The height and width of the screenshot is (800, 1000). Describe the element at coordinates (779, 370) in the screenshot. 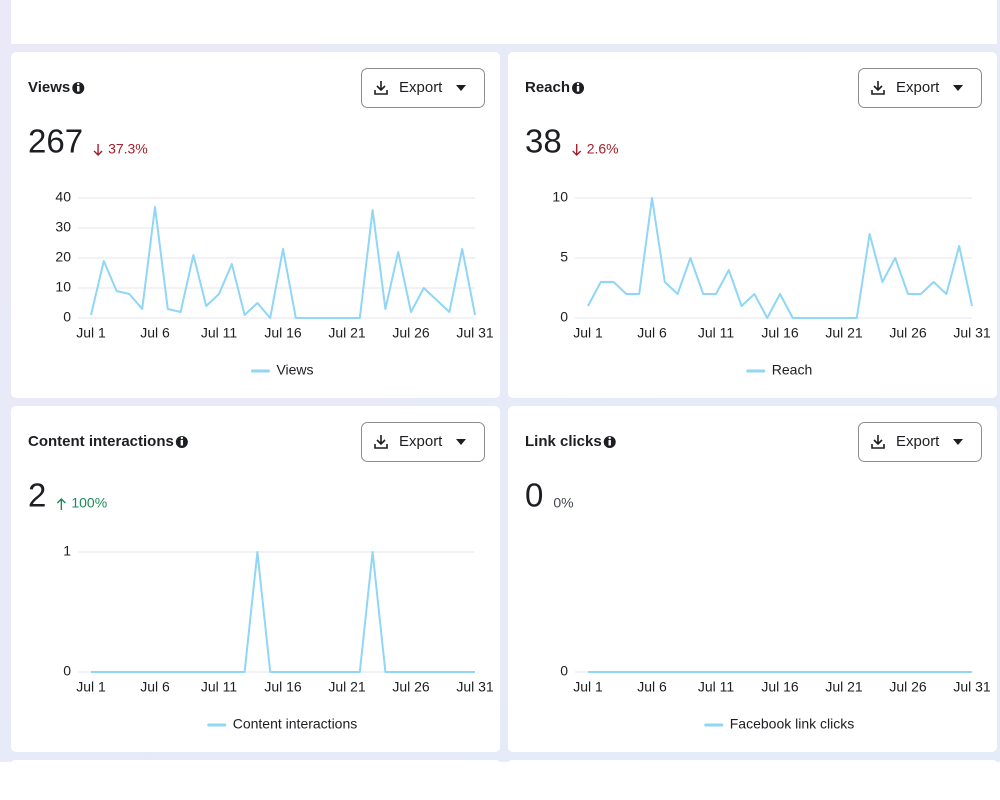

I see `legend-item: Reach` at that location.